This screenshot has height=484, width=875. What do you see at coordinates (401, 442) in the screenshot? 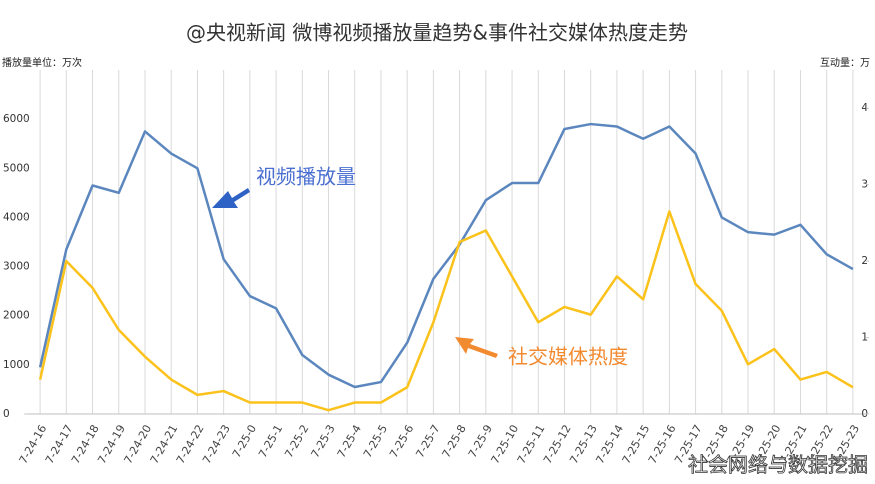
I see `x-tick-label: 7-25-6` at bounding box center [401, 442].